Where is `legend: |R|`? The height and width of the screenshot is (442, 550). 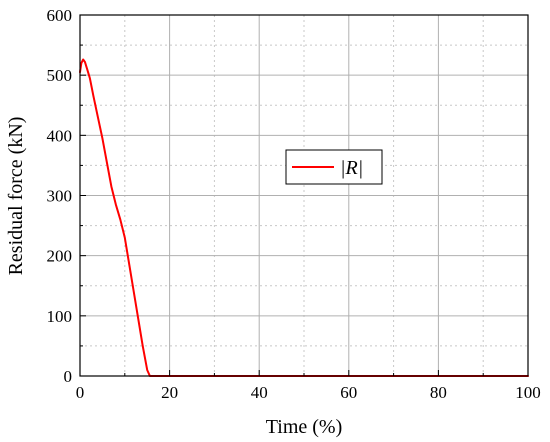
legend: |R| is located at coordinates (334, 167).